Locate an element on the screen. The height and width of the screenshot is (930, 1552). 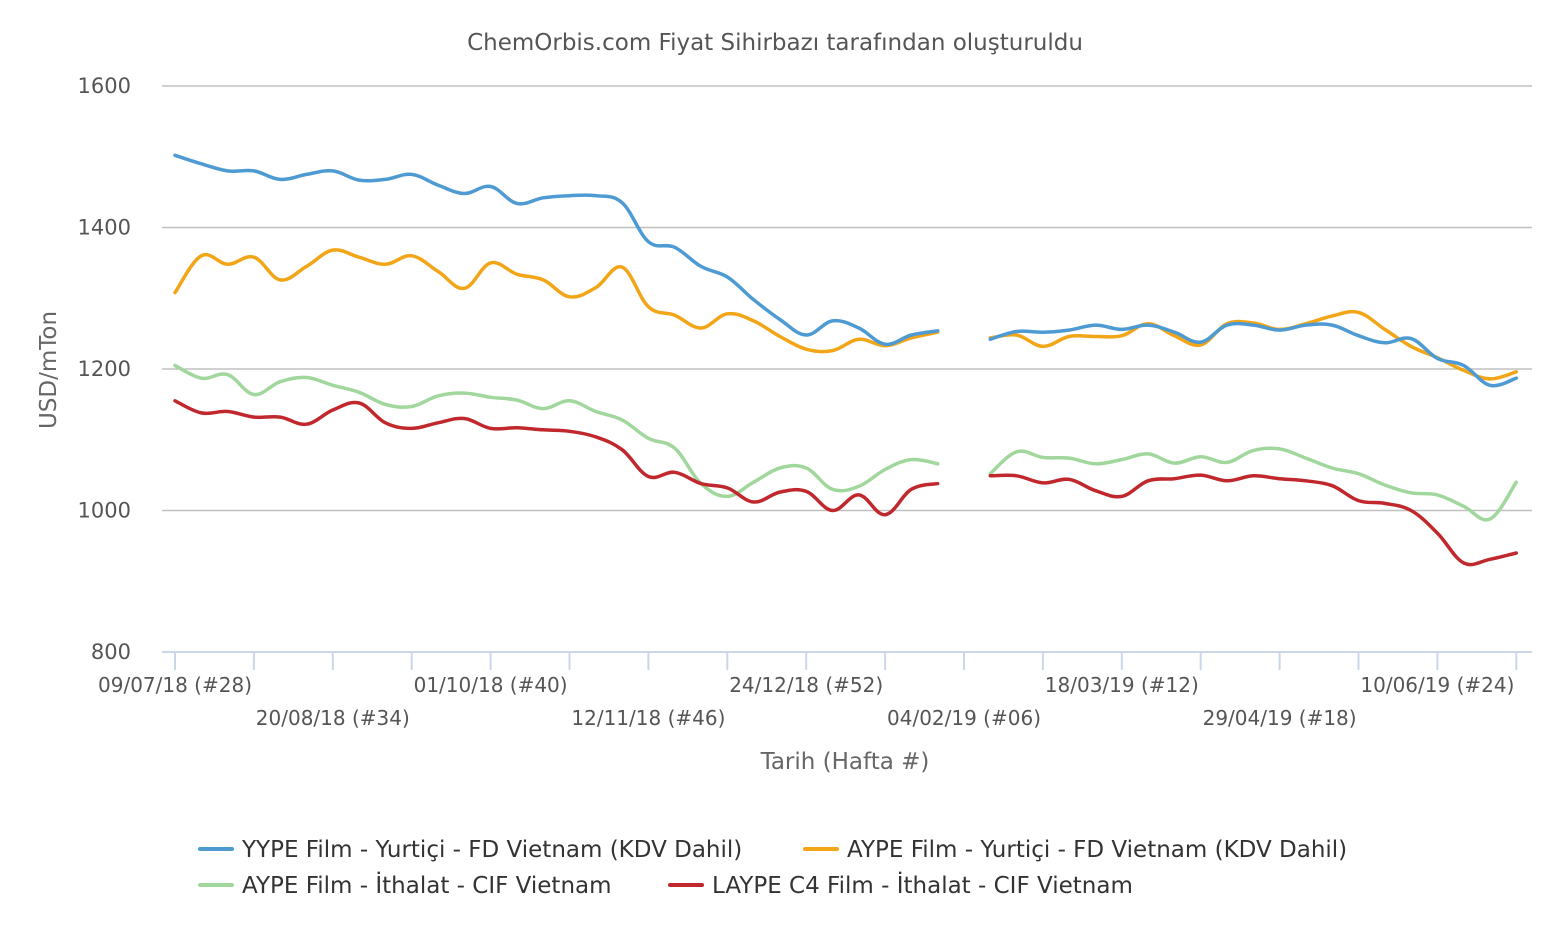
legend-item-label: LAYPE C4 Film - İthalat - CIF Vietnam is located at coordinates (922, 885).